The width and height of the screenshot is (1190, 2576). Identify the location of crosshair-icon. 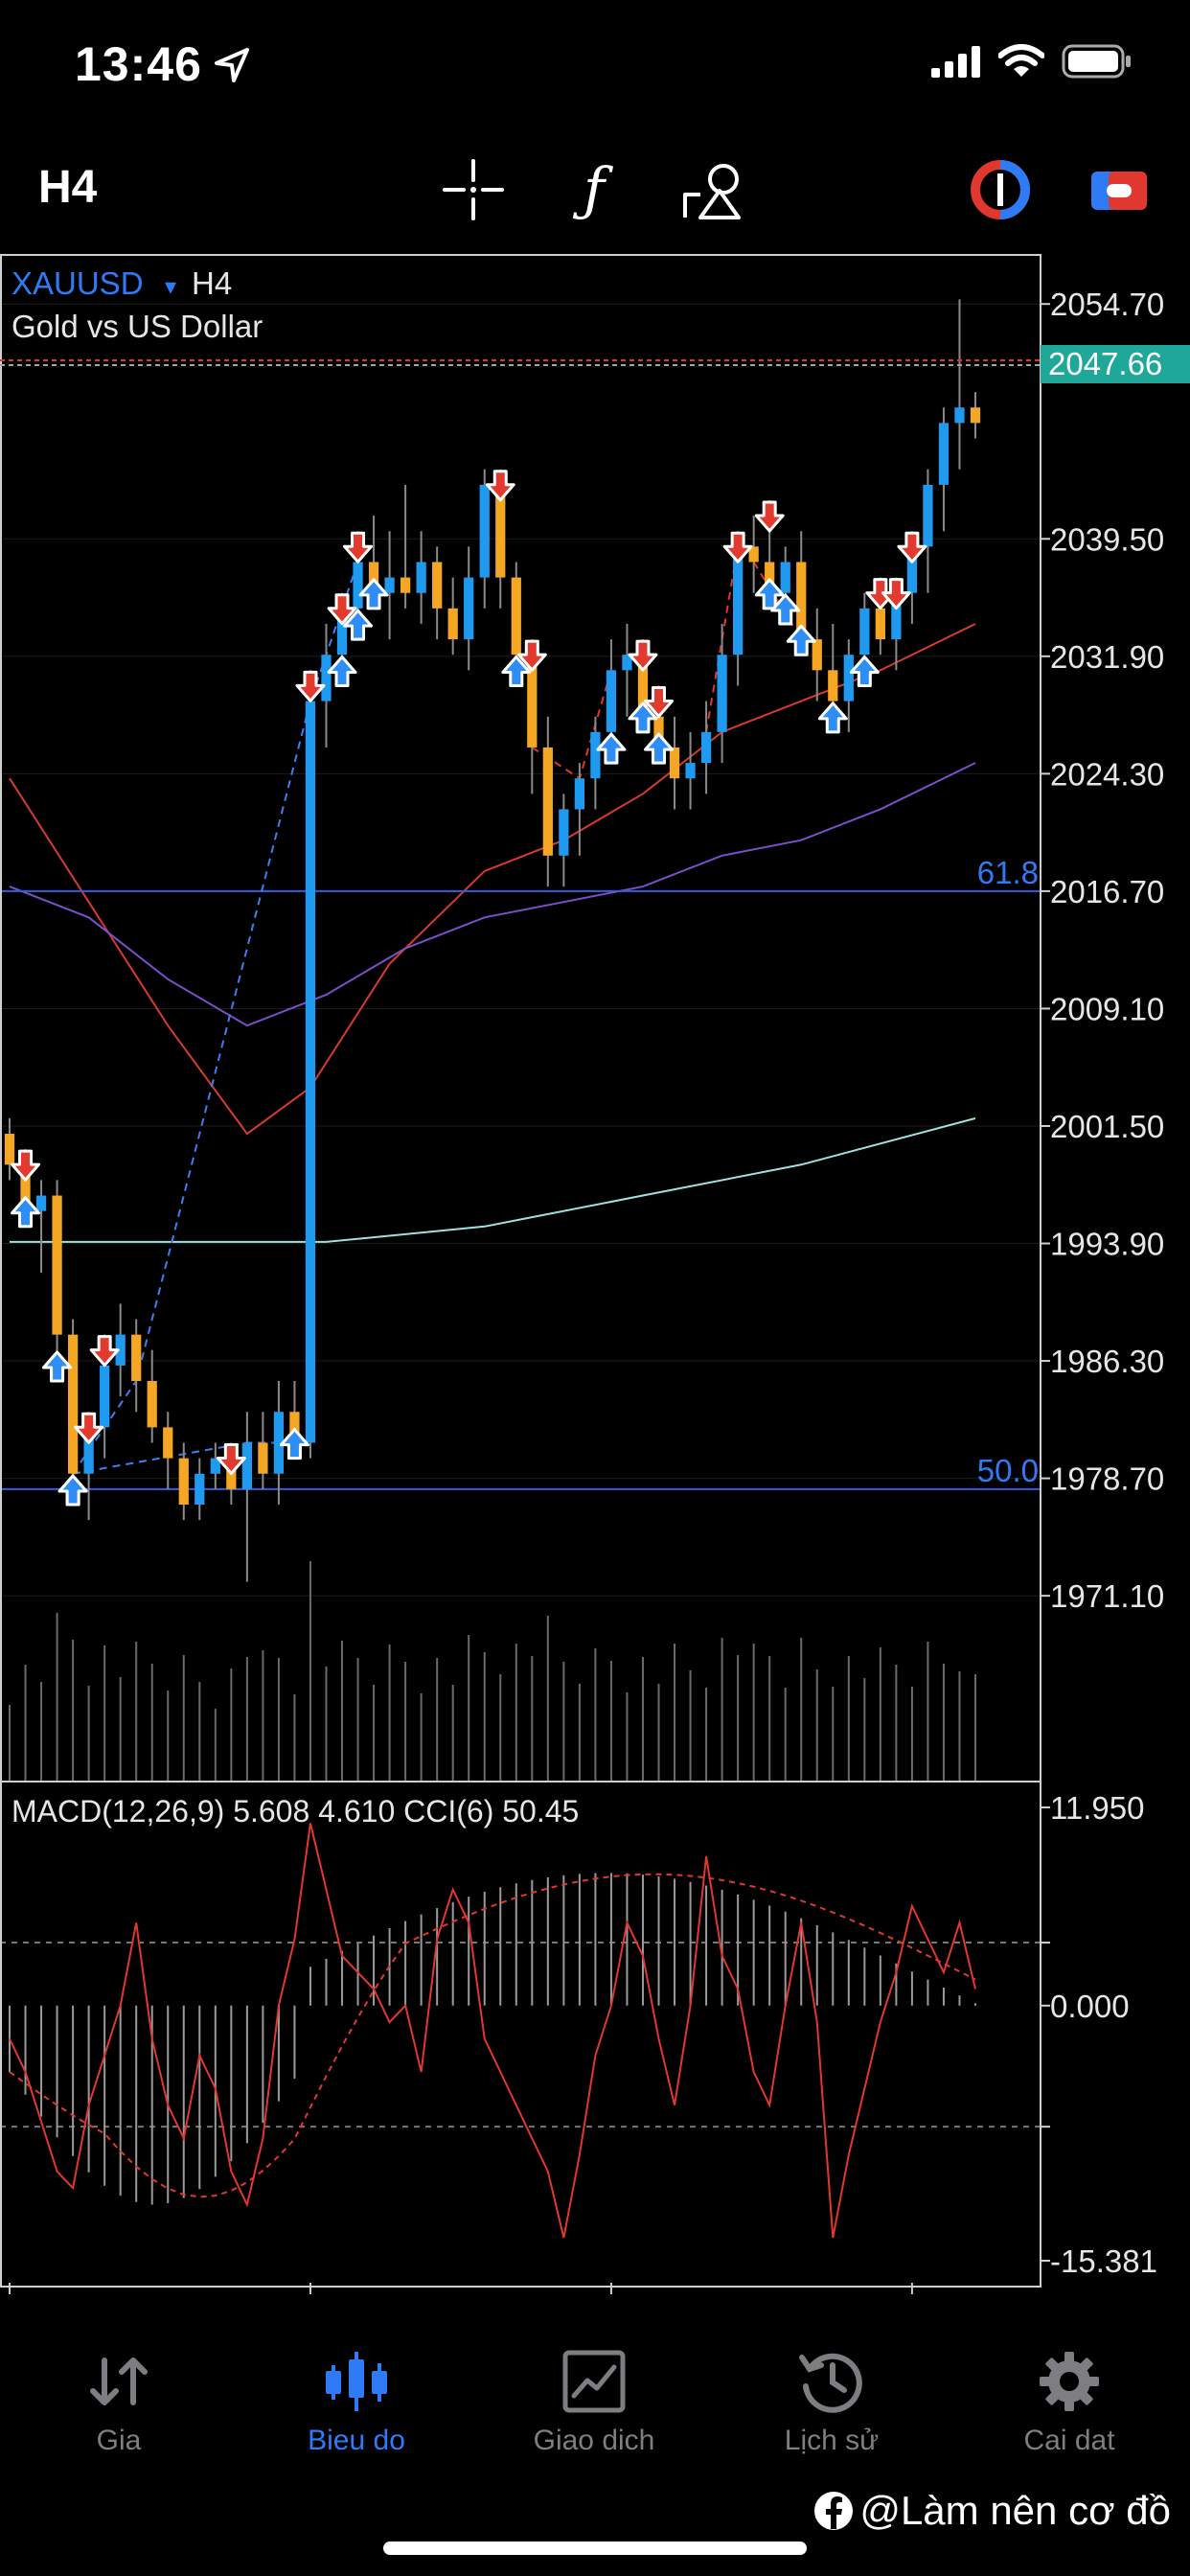
(474, 189).